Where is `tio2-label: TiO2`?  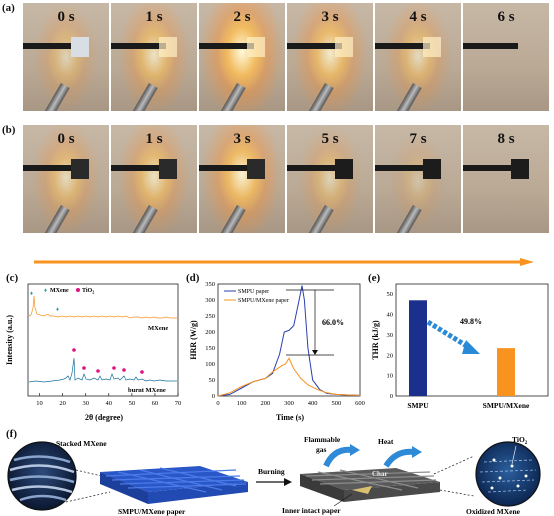
tio2-label: TiO2 is located at coordinates (520, 440).